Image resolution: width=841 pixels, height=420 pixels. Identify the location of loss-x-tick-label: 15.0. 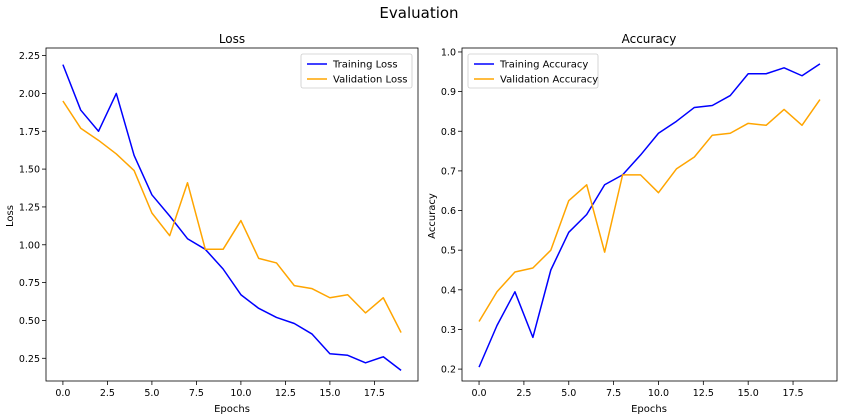
(329, 393).